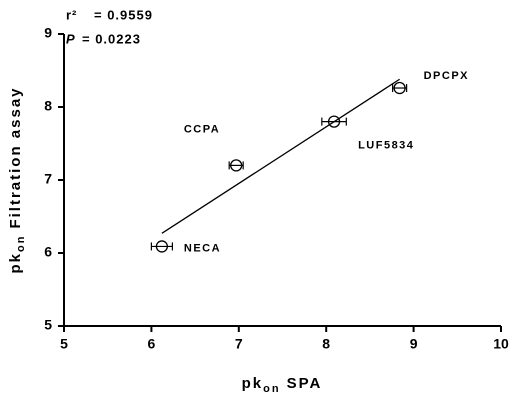  Describe the element at coordinates (64, 344) in the screenshot. I see `x-tick-label: 5` at that location.